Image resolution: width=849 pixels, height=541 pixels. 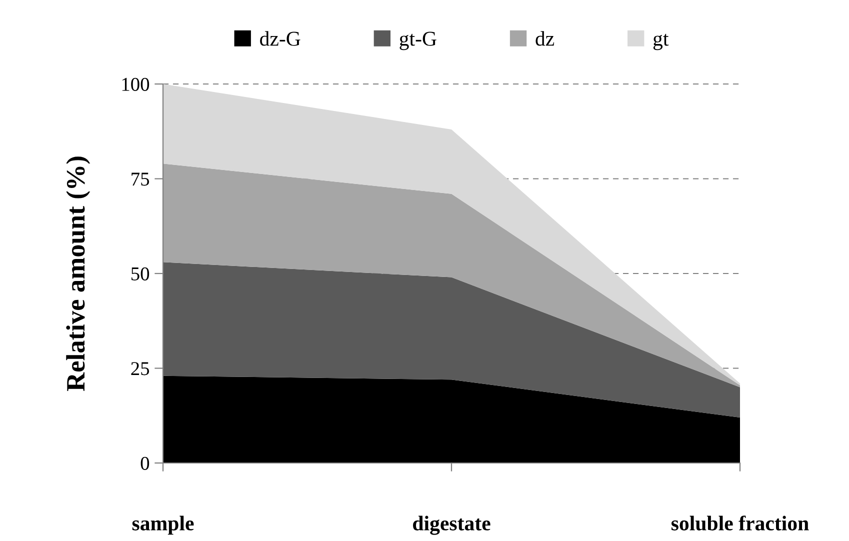 I want to click on legend-label: dz, so click(x=545, y=38).